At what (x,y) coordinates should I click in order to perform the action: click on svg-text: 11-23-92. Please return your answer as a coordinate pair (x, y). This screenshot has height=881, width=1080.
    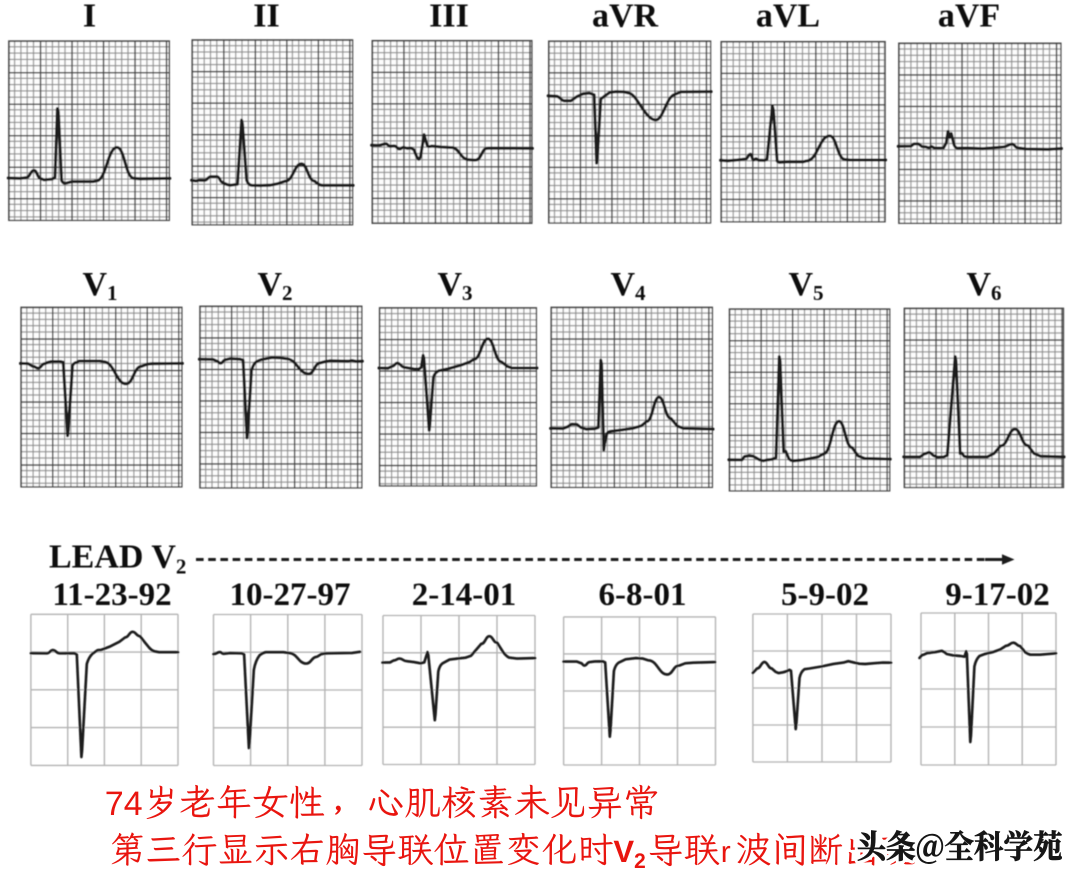
    Looking at the image, I should click on (111, 595).